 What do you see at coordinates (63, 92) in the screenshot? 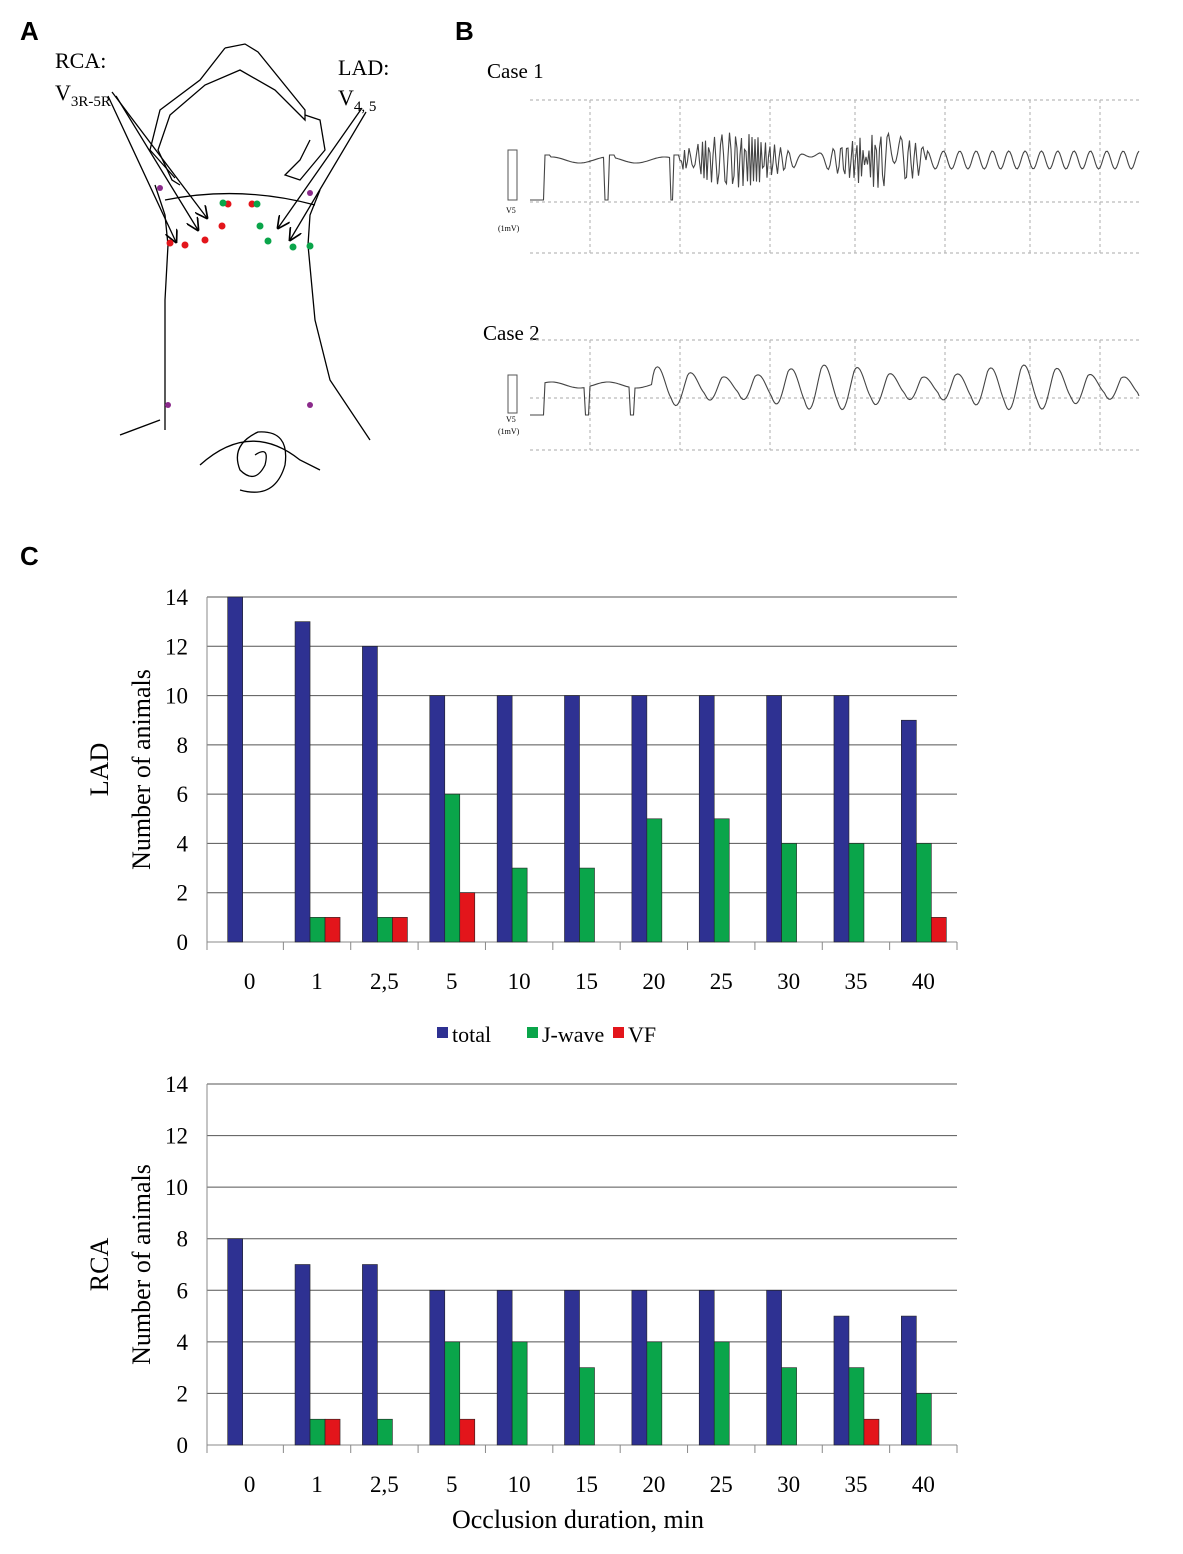
I see `lead-main: V` at bounding box center [63, 92].